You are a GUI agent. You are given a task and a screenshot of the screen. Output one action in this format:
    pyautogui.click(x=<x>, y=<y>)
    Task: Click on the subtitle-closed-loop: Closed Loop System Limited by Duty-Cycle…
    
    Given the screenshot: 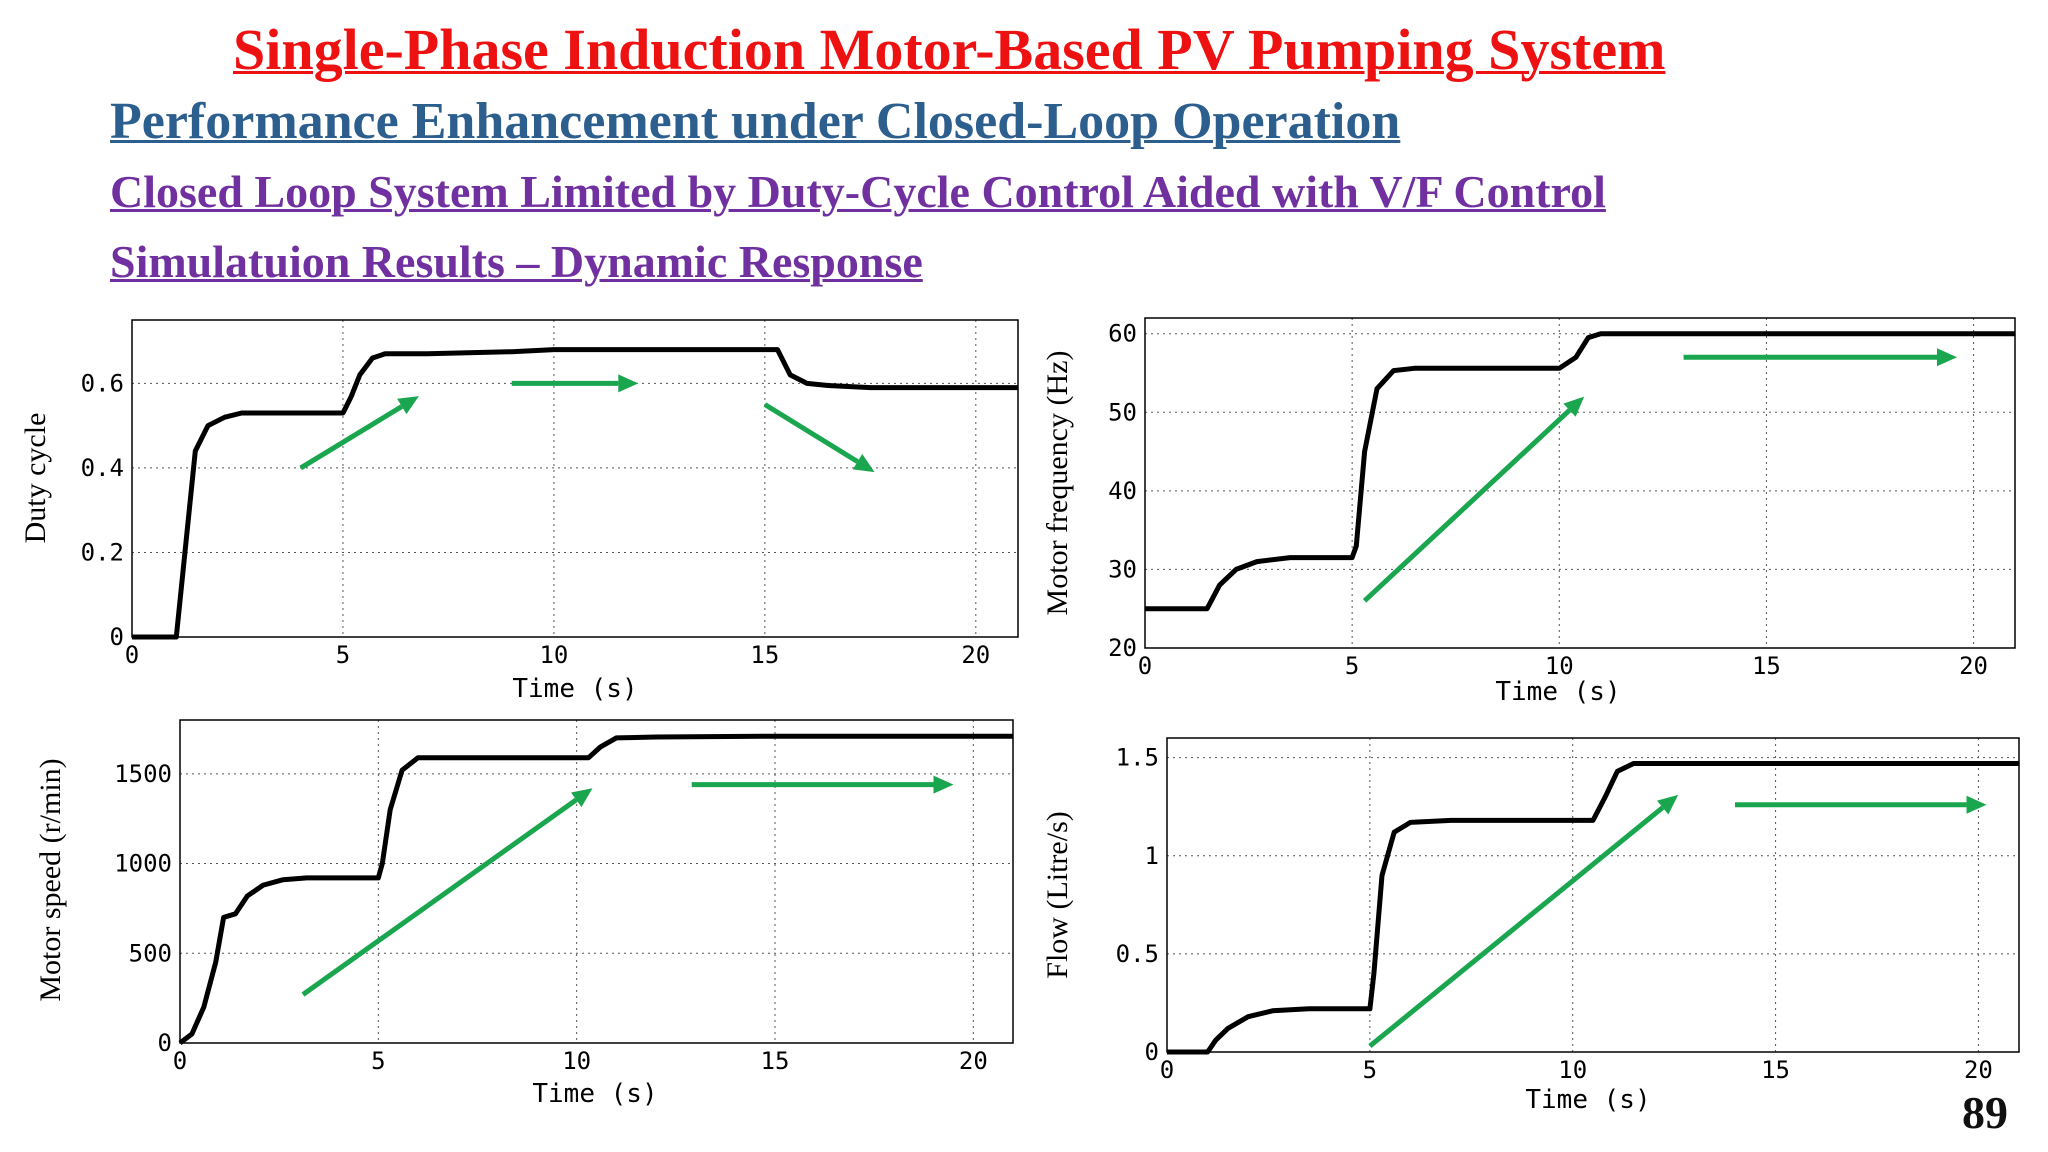 What is the action you would take?
    pyautogui.click(x=858, y=191)
    